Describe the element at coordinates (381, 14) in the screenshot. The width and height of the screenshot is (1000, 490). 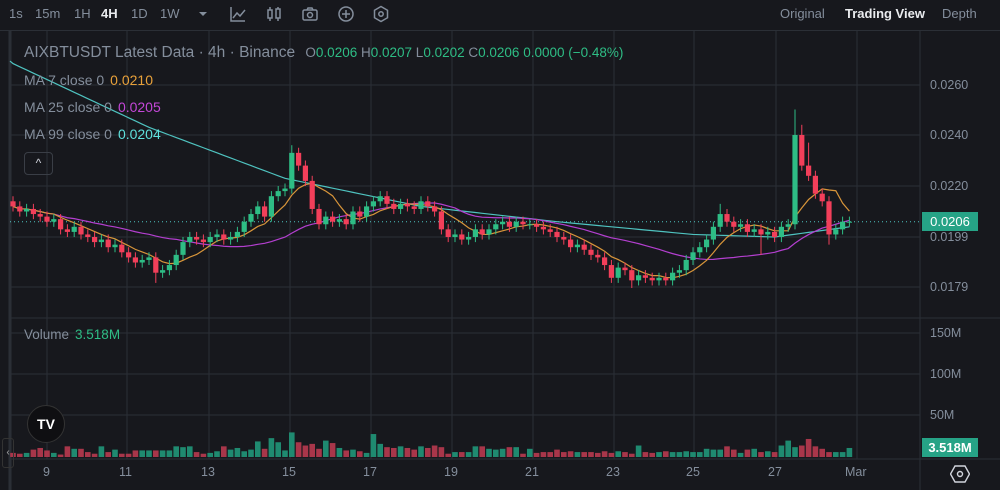
I see `settings-icon` at that location.